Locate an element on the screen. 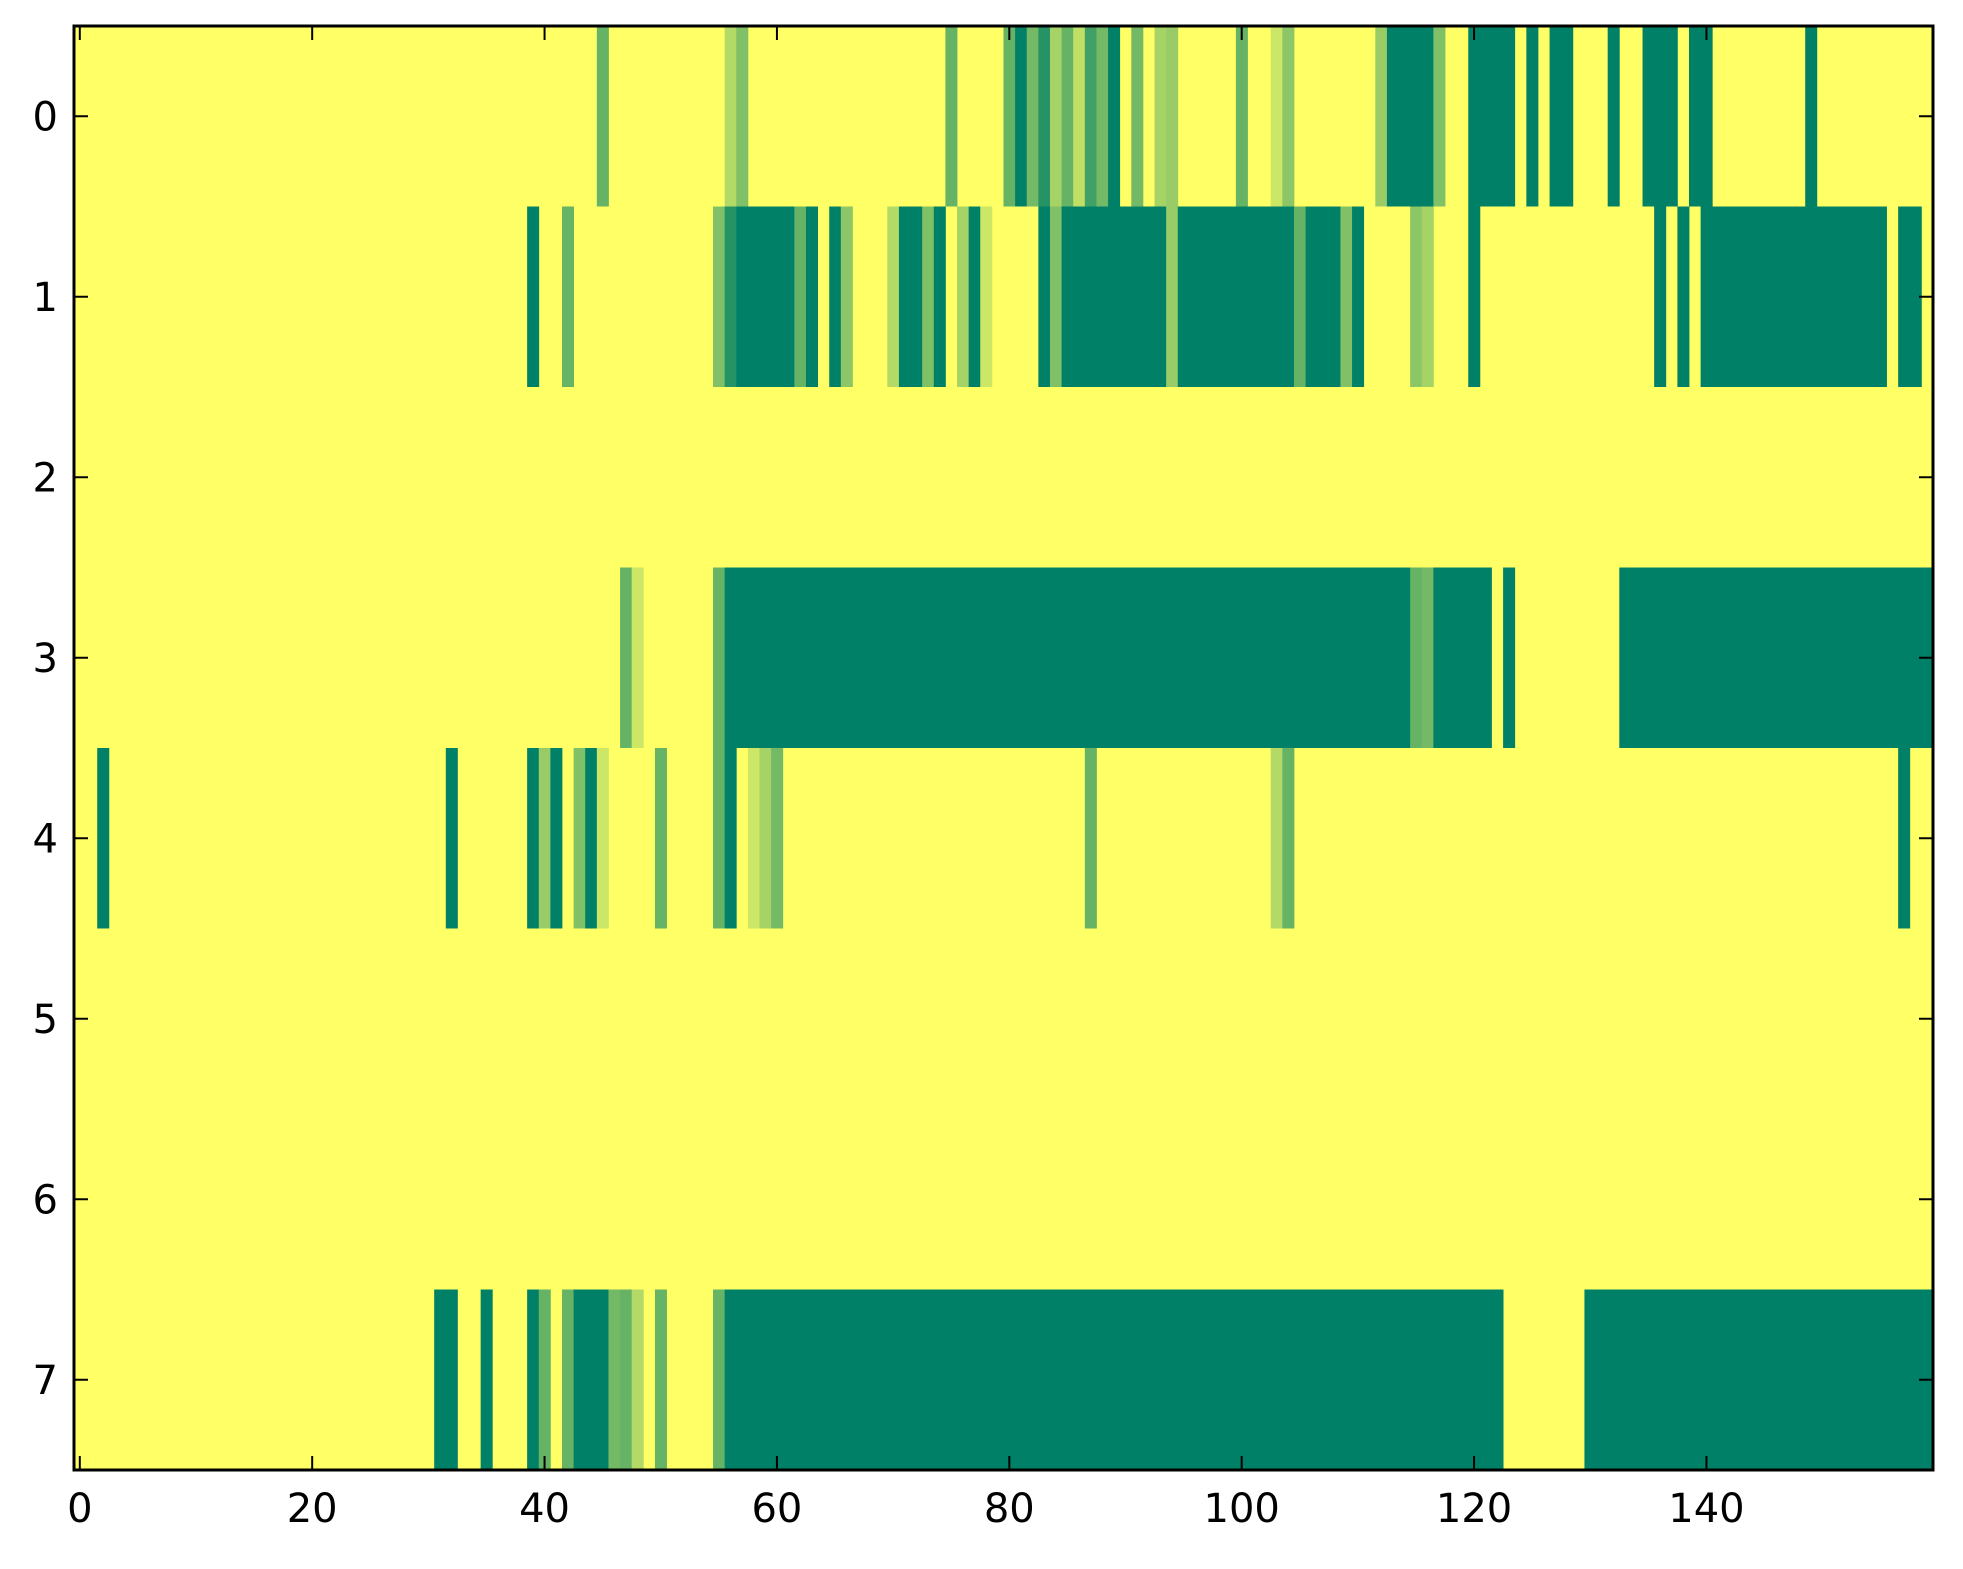  heatmap-cell-r1-c136 is located at coordinates (1660, 296).